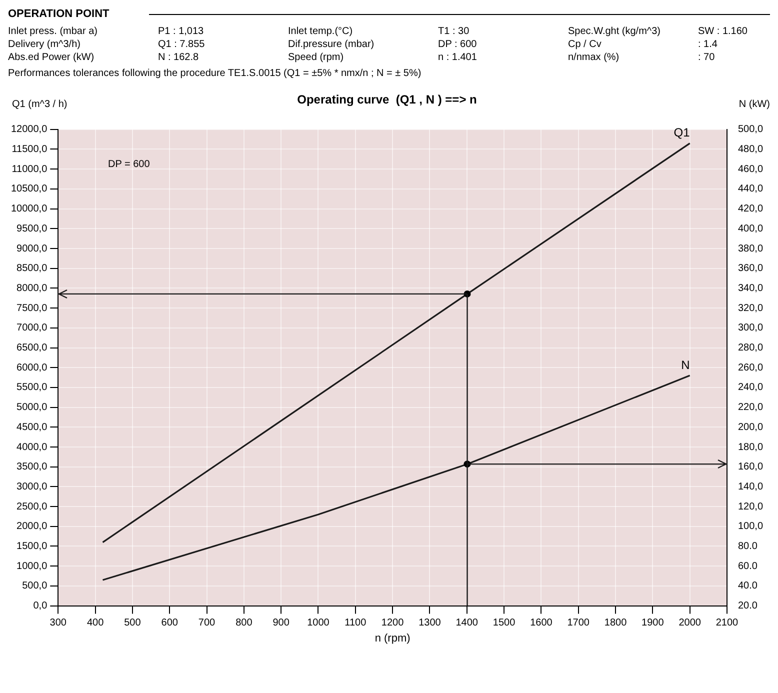  I want to click on text: : 70, so click(706, 57).